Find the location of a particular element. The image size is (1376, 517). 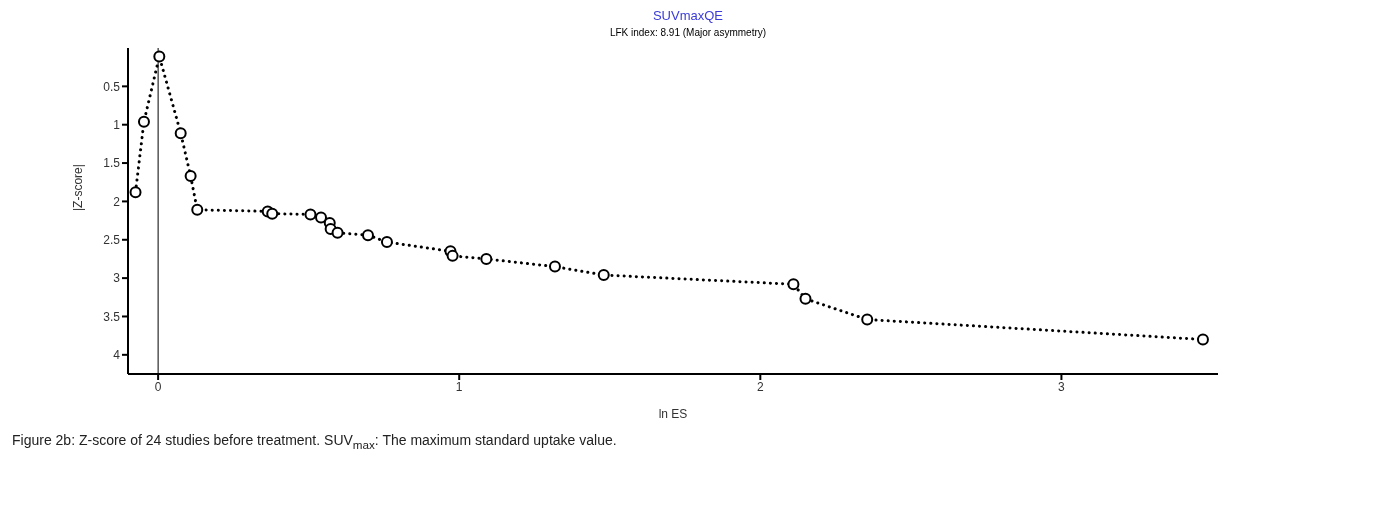

y-tick-label: 2 is located at coordinates (117, 201).